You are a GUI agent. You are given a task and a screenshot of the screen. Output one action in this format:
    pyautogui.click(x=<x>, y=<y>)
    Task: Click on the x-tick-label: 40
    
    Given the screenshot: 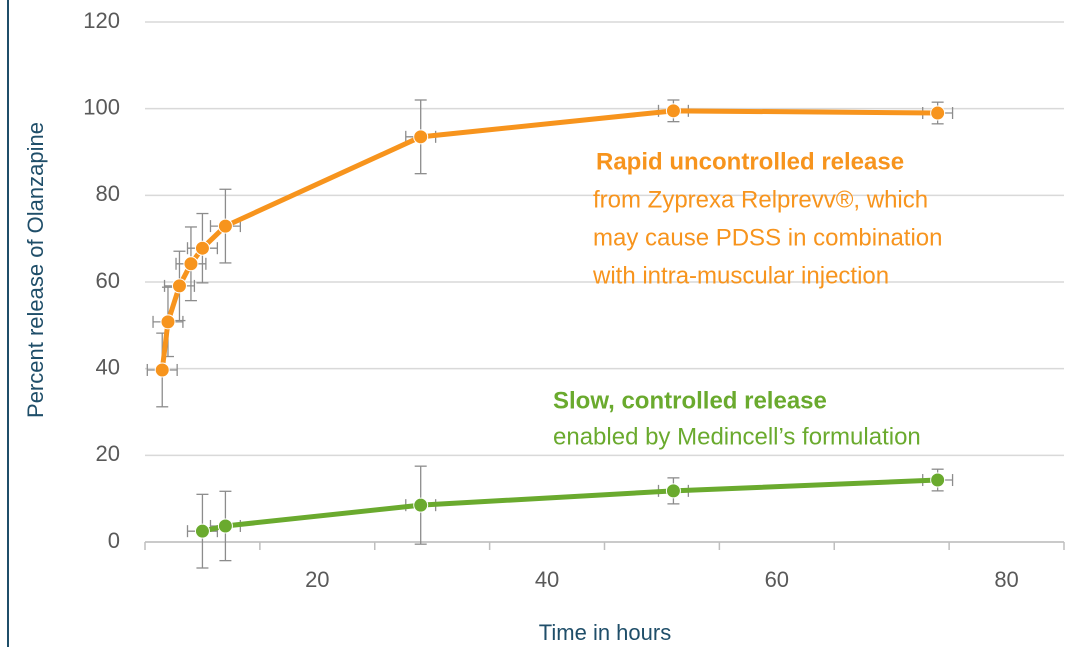 What is the action you would take?
    pyautogui.click(x=547, y=579)
    